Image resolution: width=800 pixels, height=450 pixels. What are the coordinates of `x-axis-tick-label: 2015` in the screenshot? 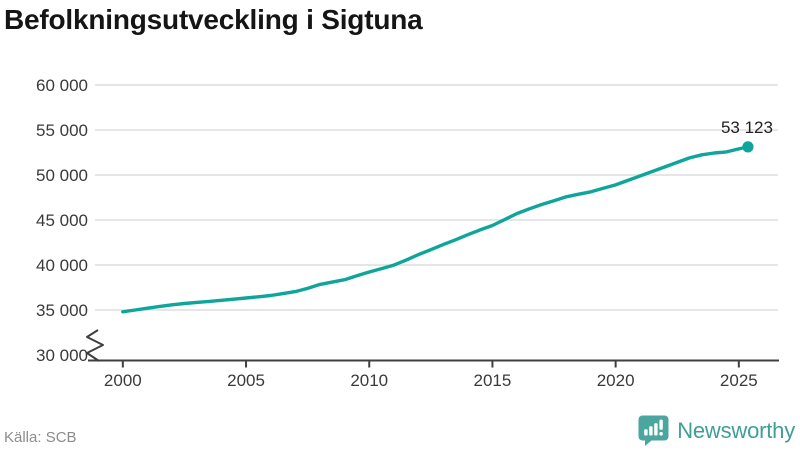 It's located at (493, 380).